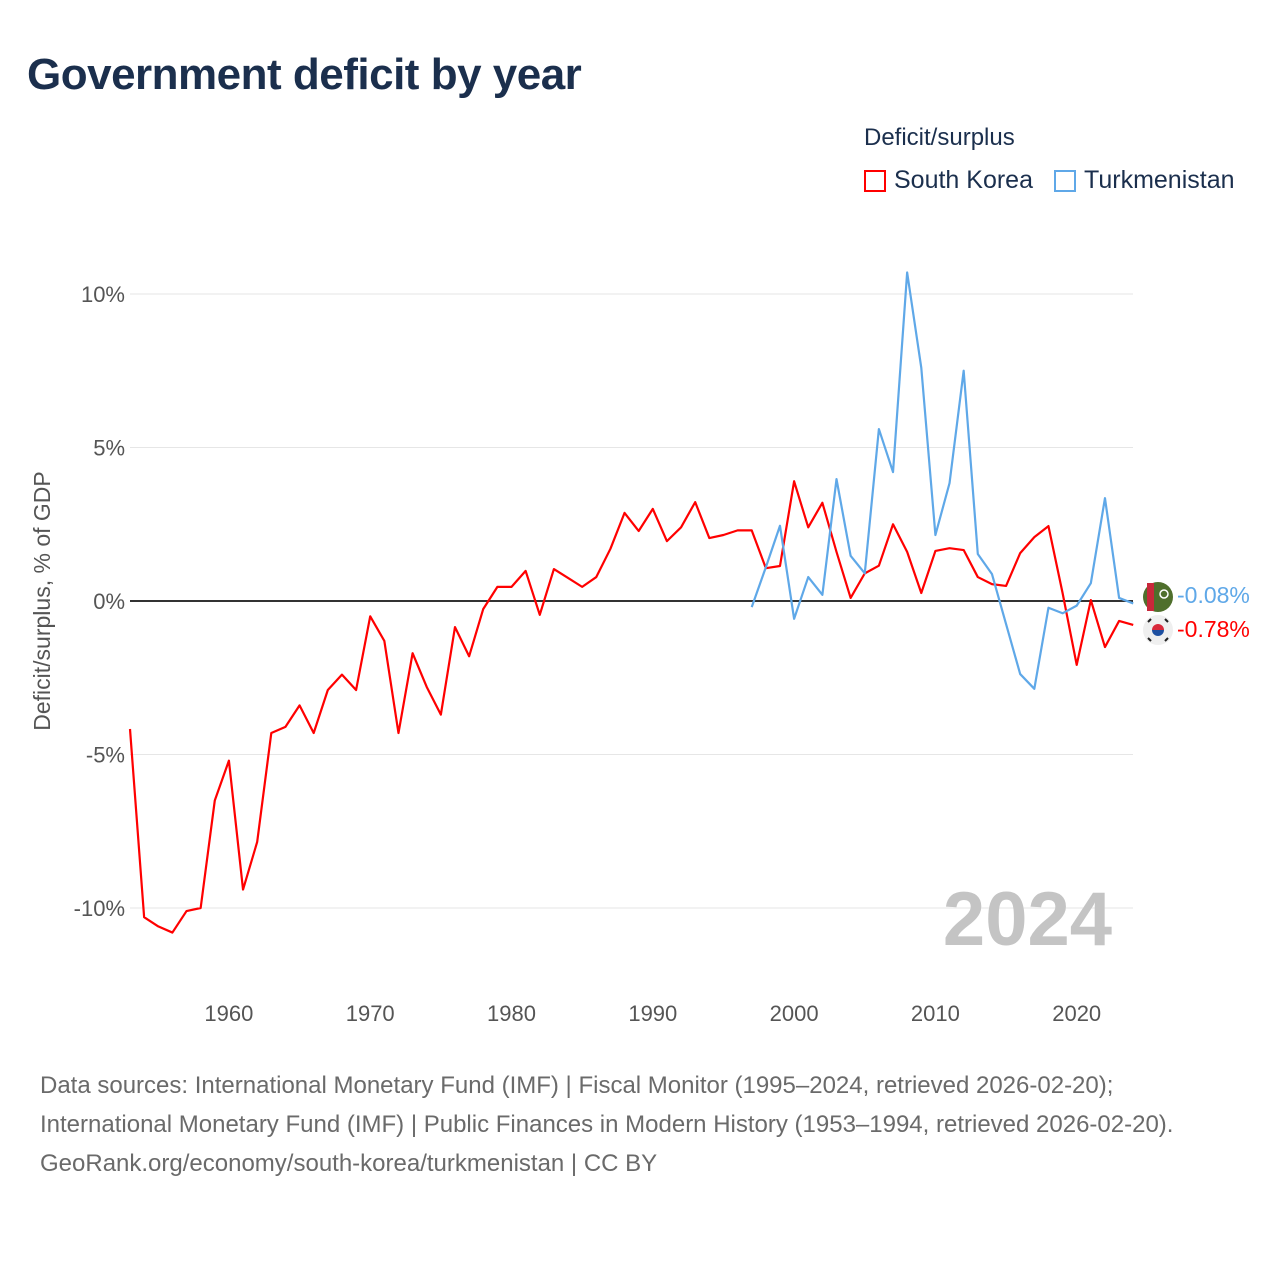 Image resolution: width=1280 pixels, height=1280 pixels. I want to click on y-tick-label: -5%, so click(105, 755).